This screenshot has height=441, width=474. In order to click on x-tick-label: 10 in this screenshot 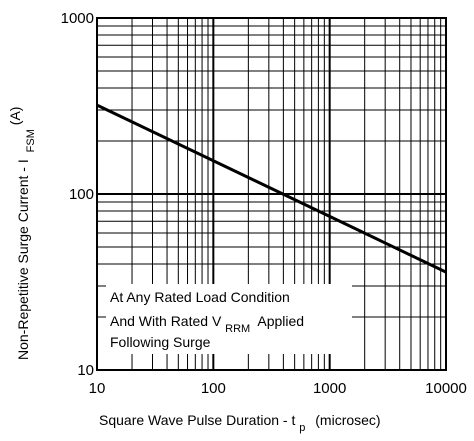, I will do `click(97, 388)`.